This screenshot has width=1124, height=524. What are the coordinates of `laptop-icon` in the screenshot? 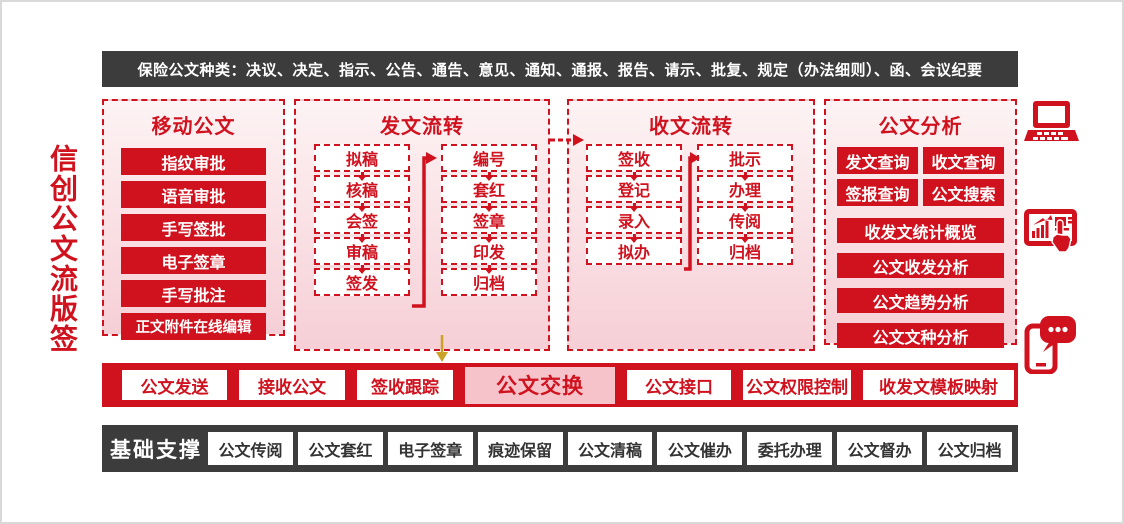 It's located at (1051, 122).